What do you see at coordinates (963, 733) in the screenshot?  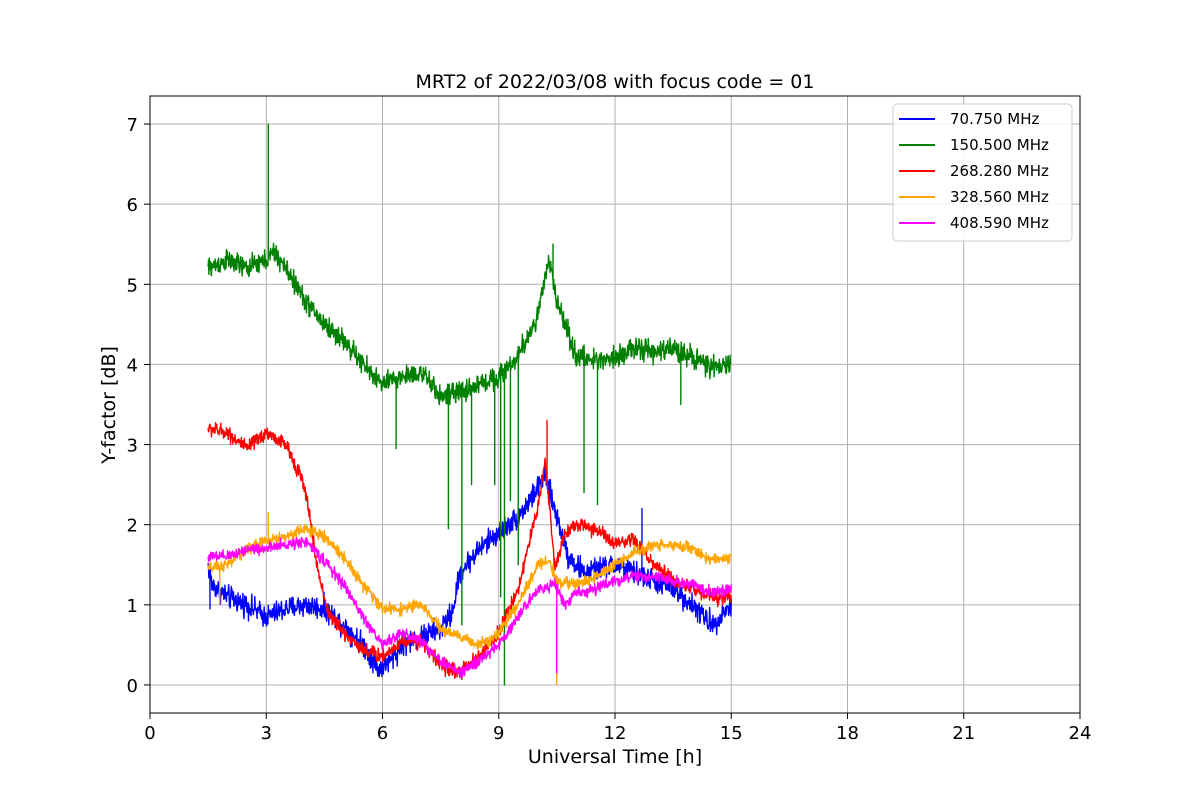 I see `x-tick-label: 21` at bounding box center [963, 733].